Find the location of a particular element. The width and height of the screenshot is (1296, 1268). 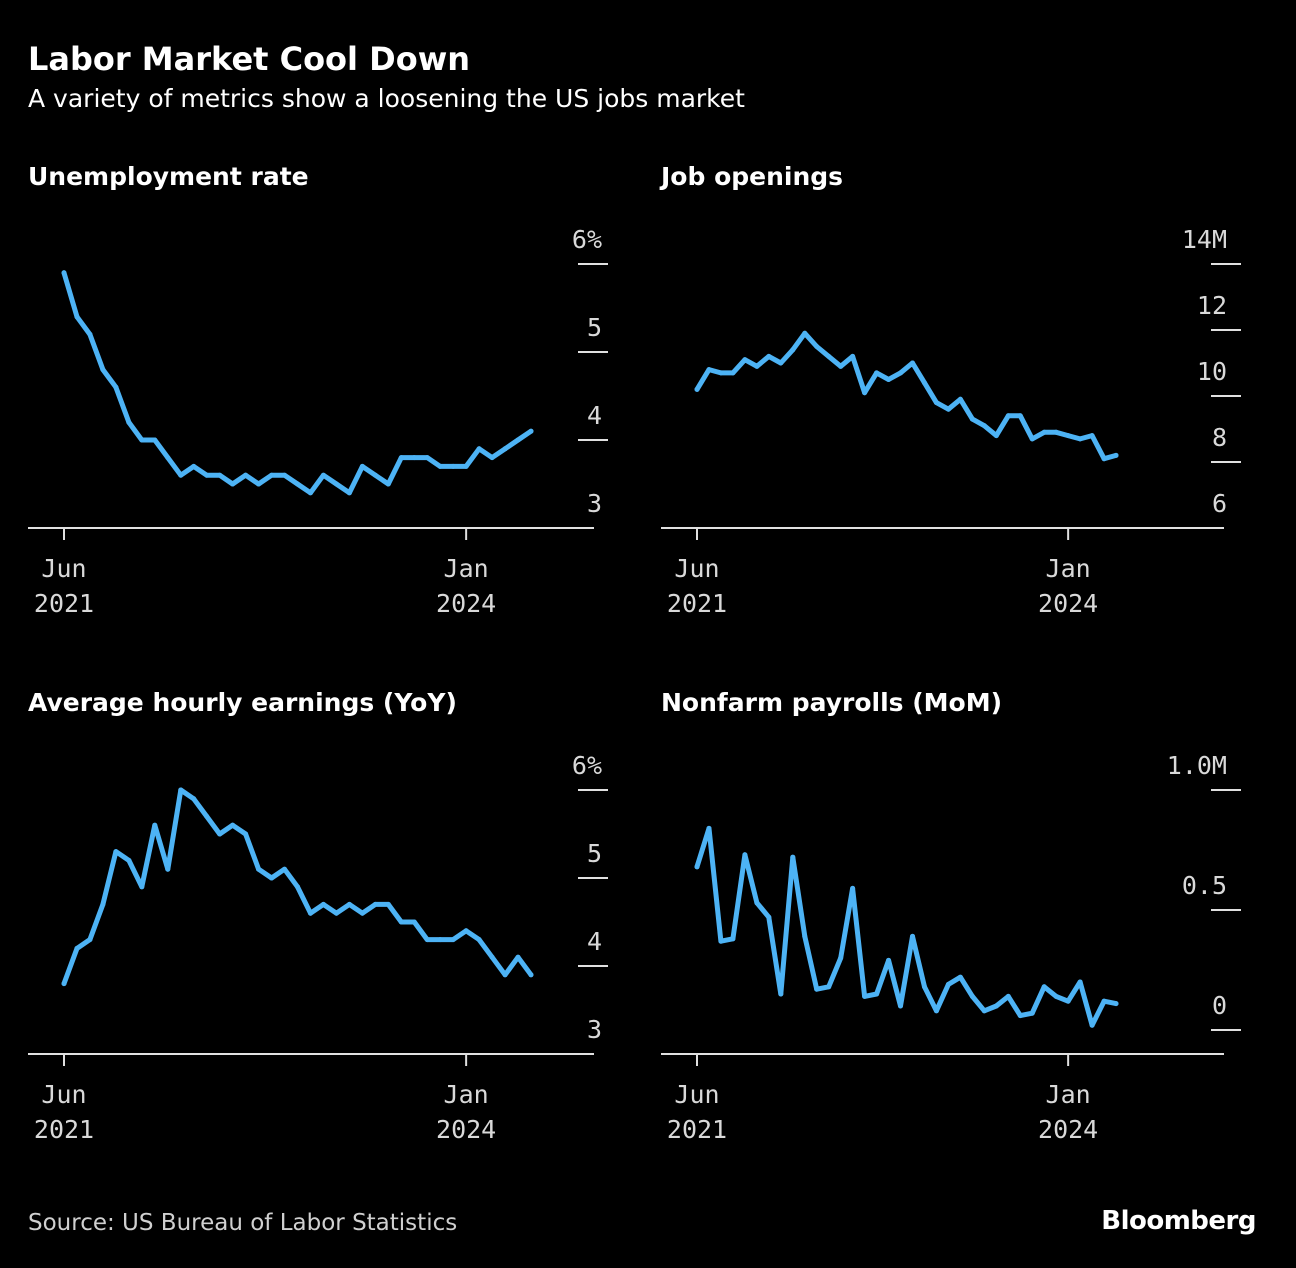

y-tick-label: 0.5 is located at coordinates (1204, 885).